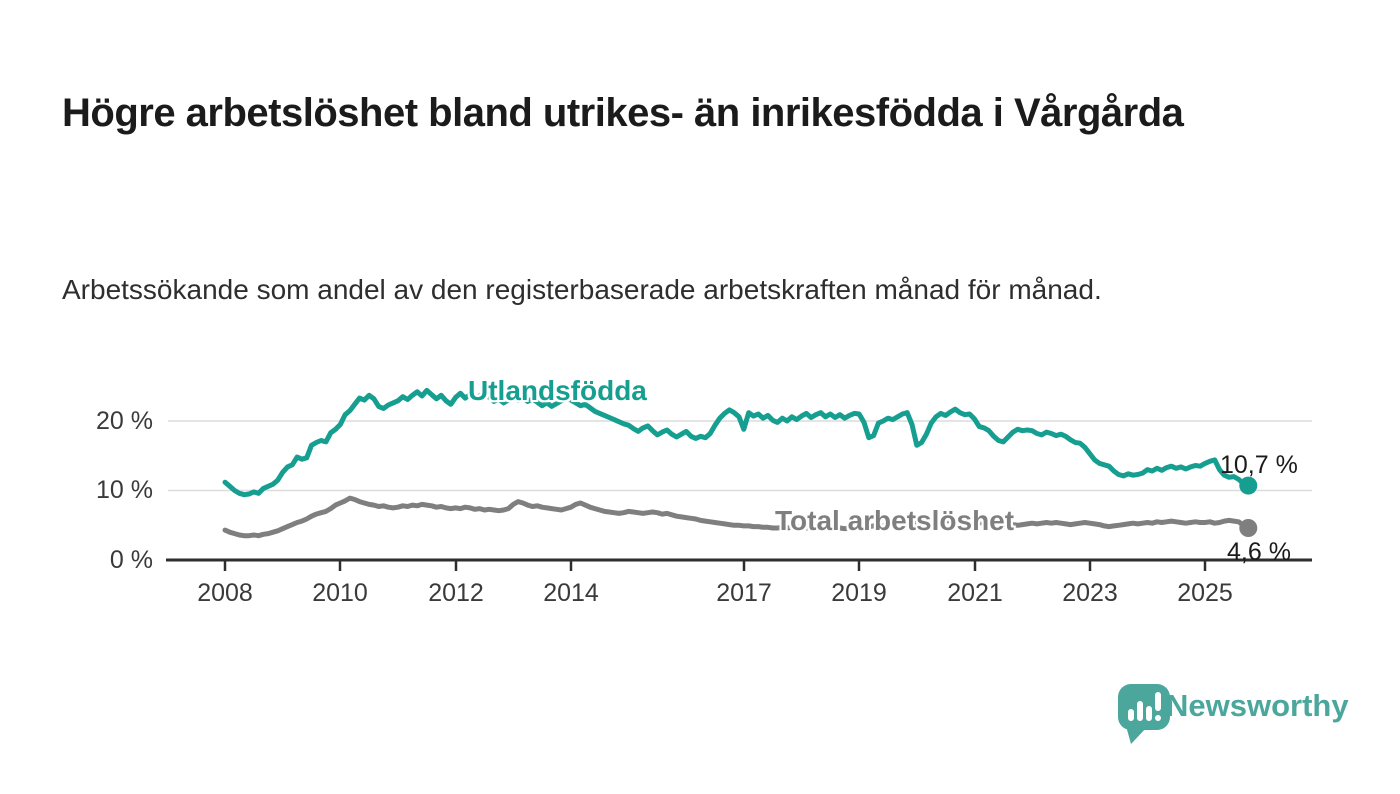 This screenshot has height=794, width=1400. I want to click on x-tick-2008: 2008, so click(225, 593).